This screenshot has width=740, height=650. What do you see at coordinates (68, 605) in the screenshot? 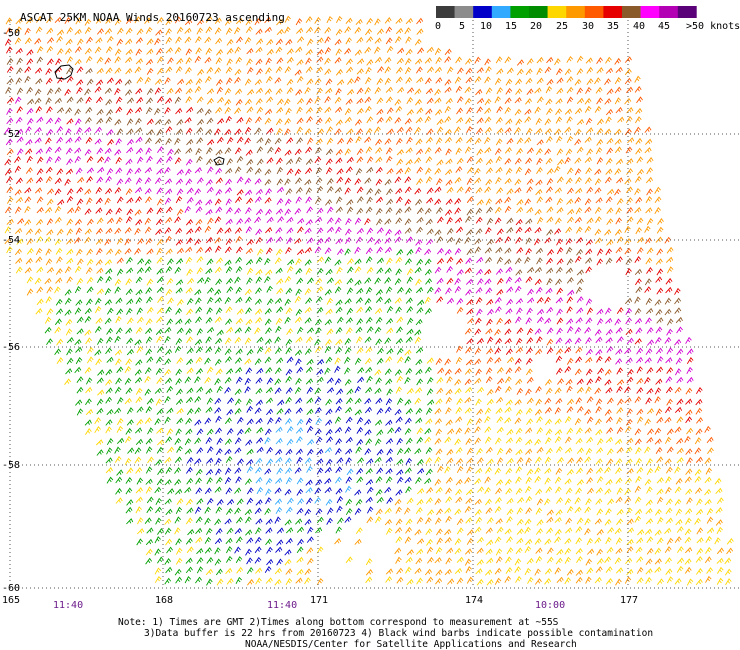
I see `time-label: 11:40` at bounding box center [68, 605].